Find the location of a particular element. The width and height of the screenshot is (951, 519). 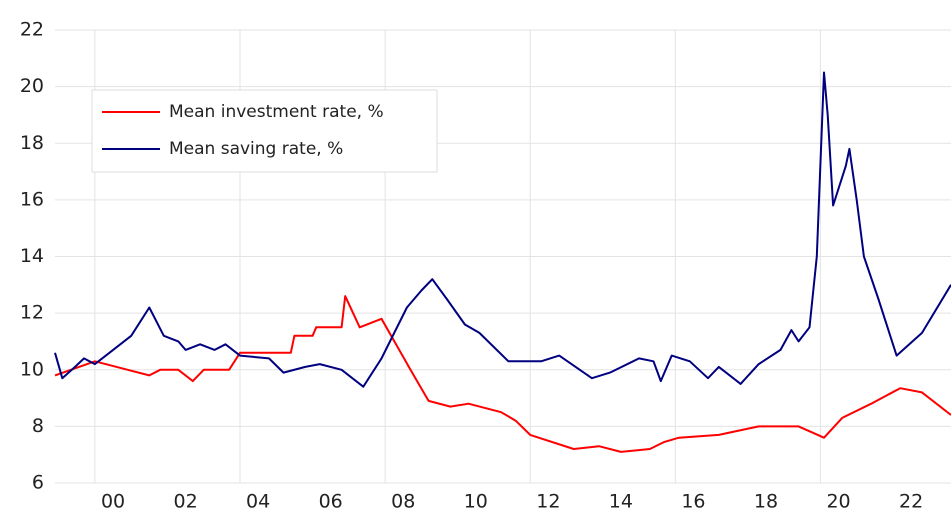

x-tick-label: 16 is located at coordinates (693, 502).